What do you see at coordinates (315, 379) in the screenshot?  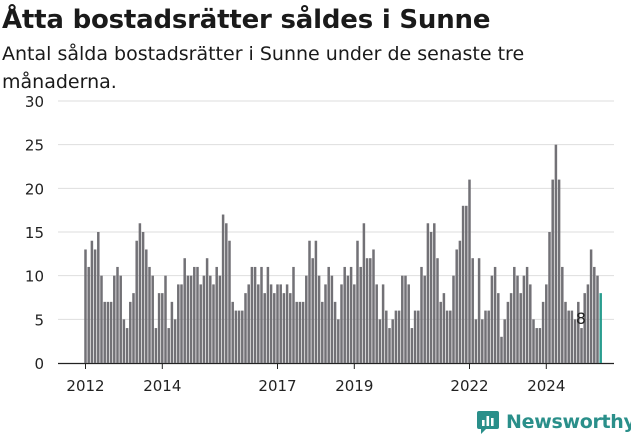 I see `x-axis-tick-labels: 2012 2014 2017 2019 2022 2024` at bounding box center [315, 379].